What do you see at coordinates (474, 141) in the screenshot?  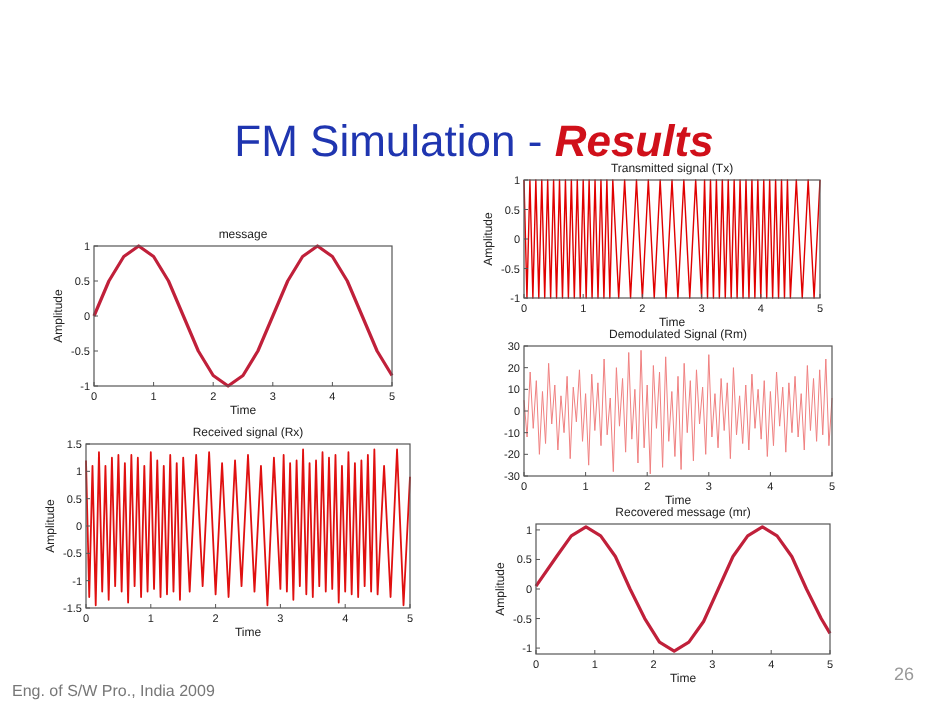 I see `text: FM Simulation - Results` at bounding box center [474, 141].